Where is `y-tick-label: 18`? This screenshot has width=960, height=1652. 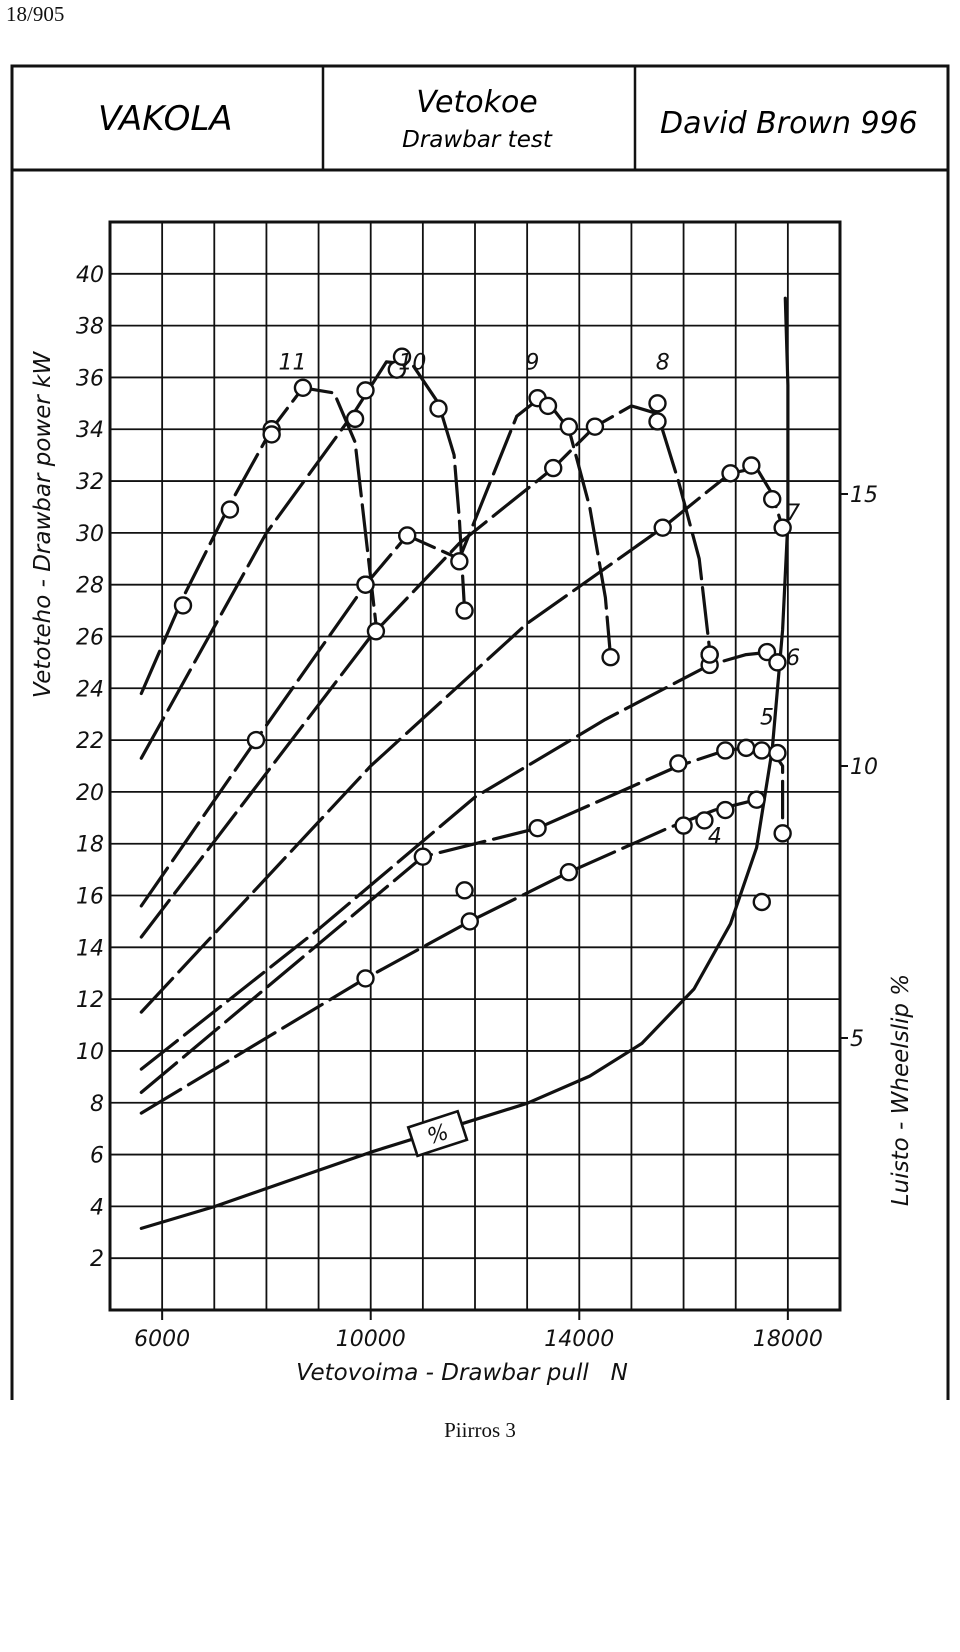 y-tick-label: 18 is located at coordinates (90, 845).